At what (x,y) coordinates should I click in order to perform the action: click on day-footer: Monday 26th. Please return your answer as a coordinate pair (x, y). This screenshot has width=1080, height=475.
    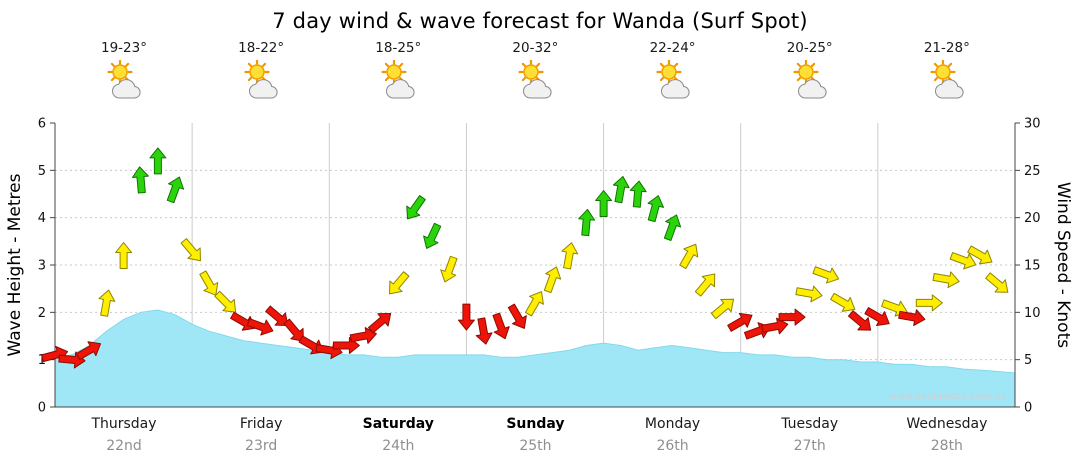
    Looking at the image, I should click on (673, 435).